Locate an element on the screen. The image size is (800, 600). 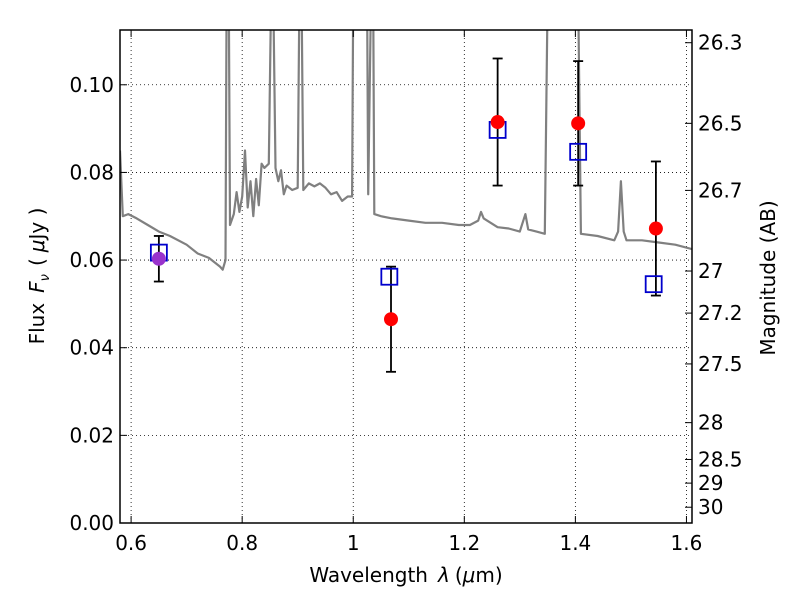
right-tick-label: 29 is located at coordinates (710, 483).